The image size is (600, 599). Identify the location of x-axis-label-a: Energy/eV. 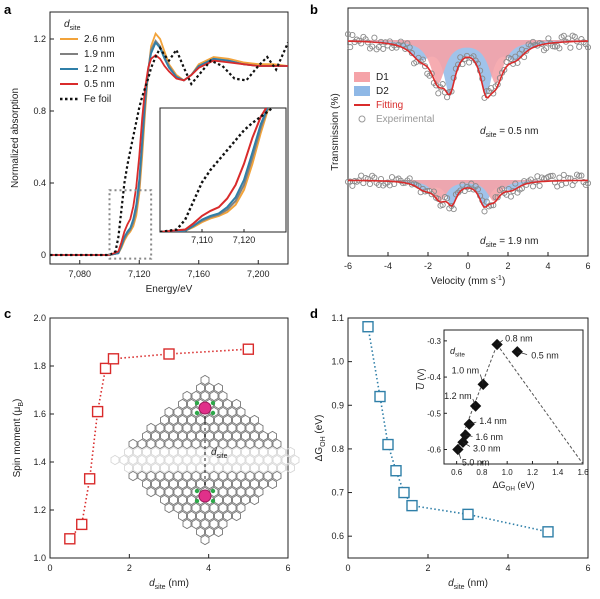
(169, 289).